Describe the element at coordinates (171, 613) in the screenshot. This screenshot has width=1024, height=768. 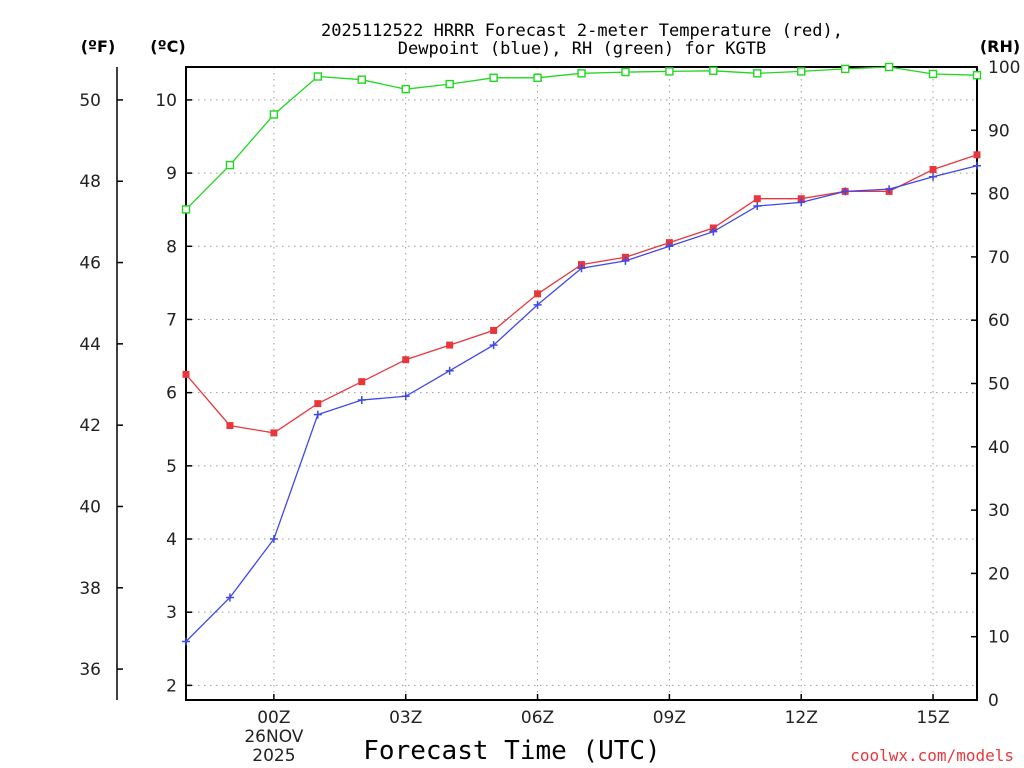
I see `celsius-tick-label: 3` at that location.